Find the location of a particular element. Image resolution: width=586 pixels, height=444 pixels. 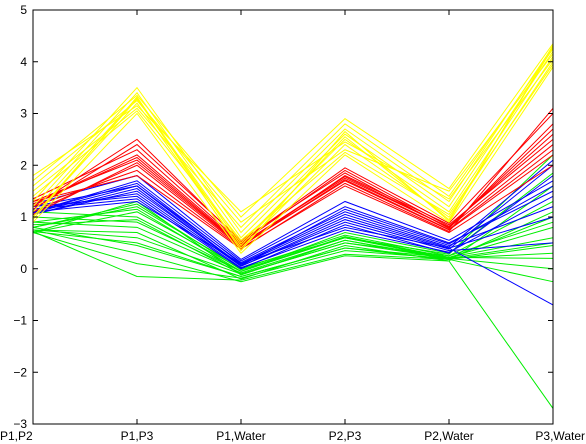

y-tick-label: 4 is located at coordinates (23, 62).